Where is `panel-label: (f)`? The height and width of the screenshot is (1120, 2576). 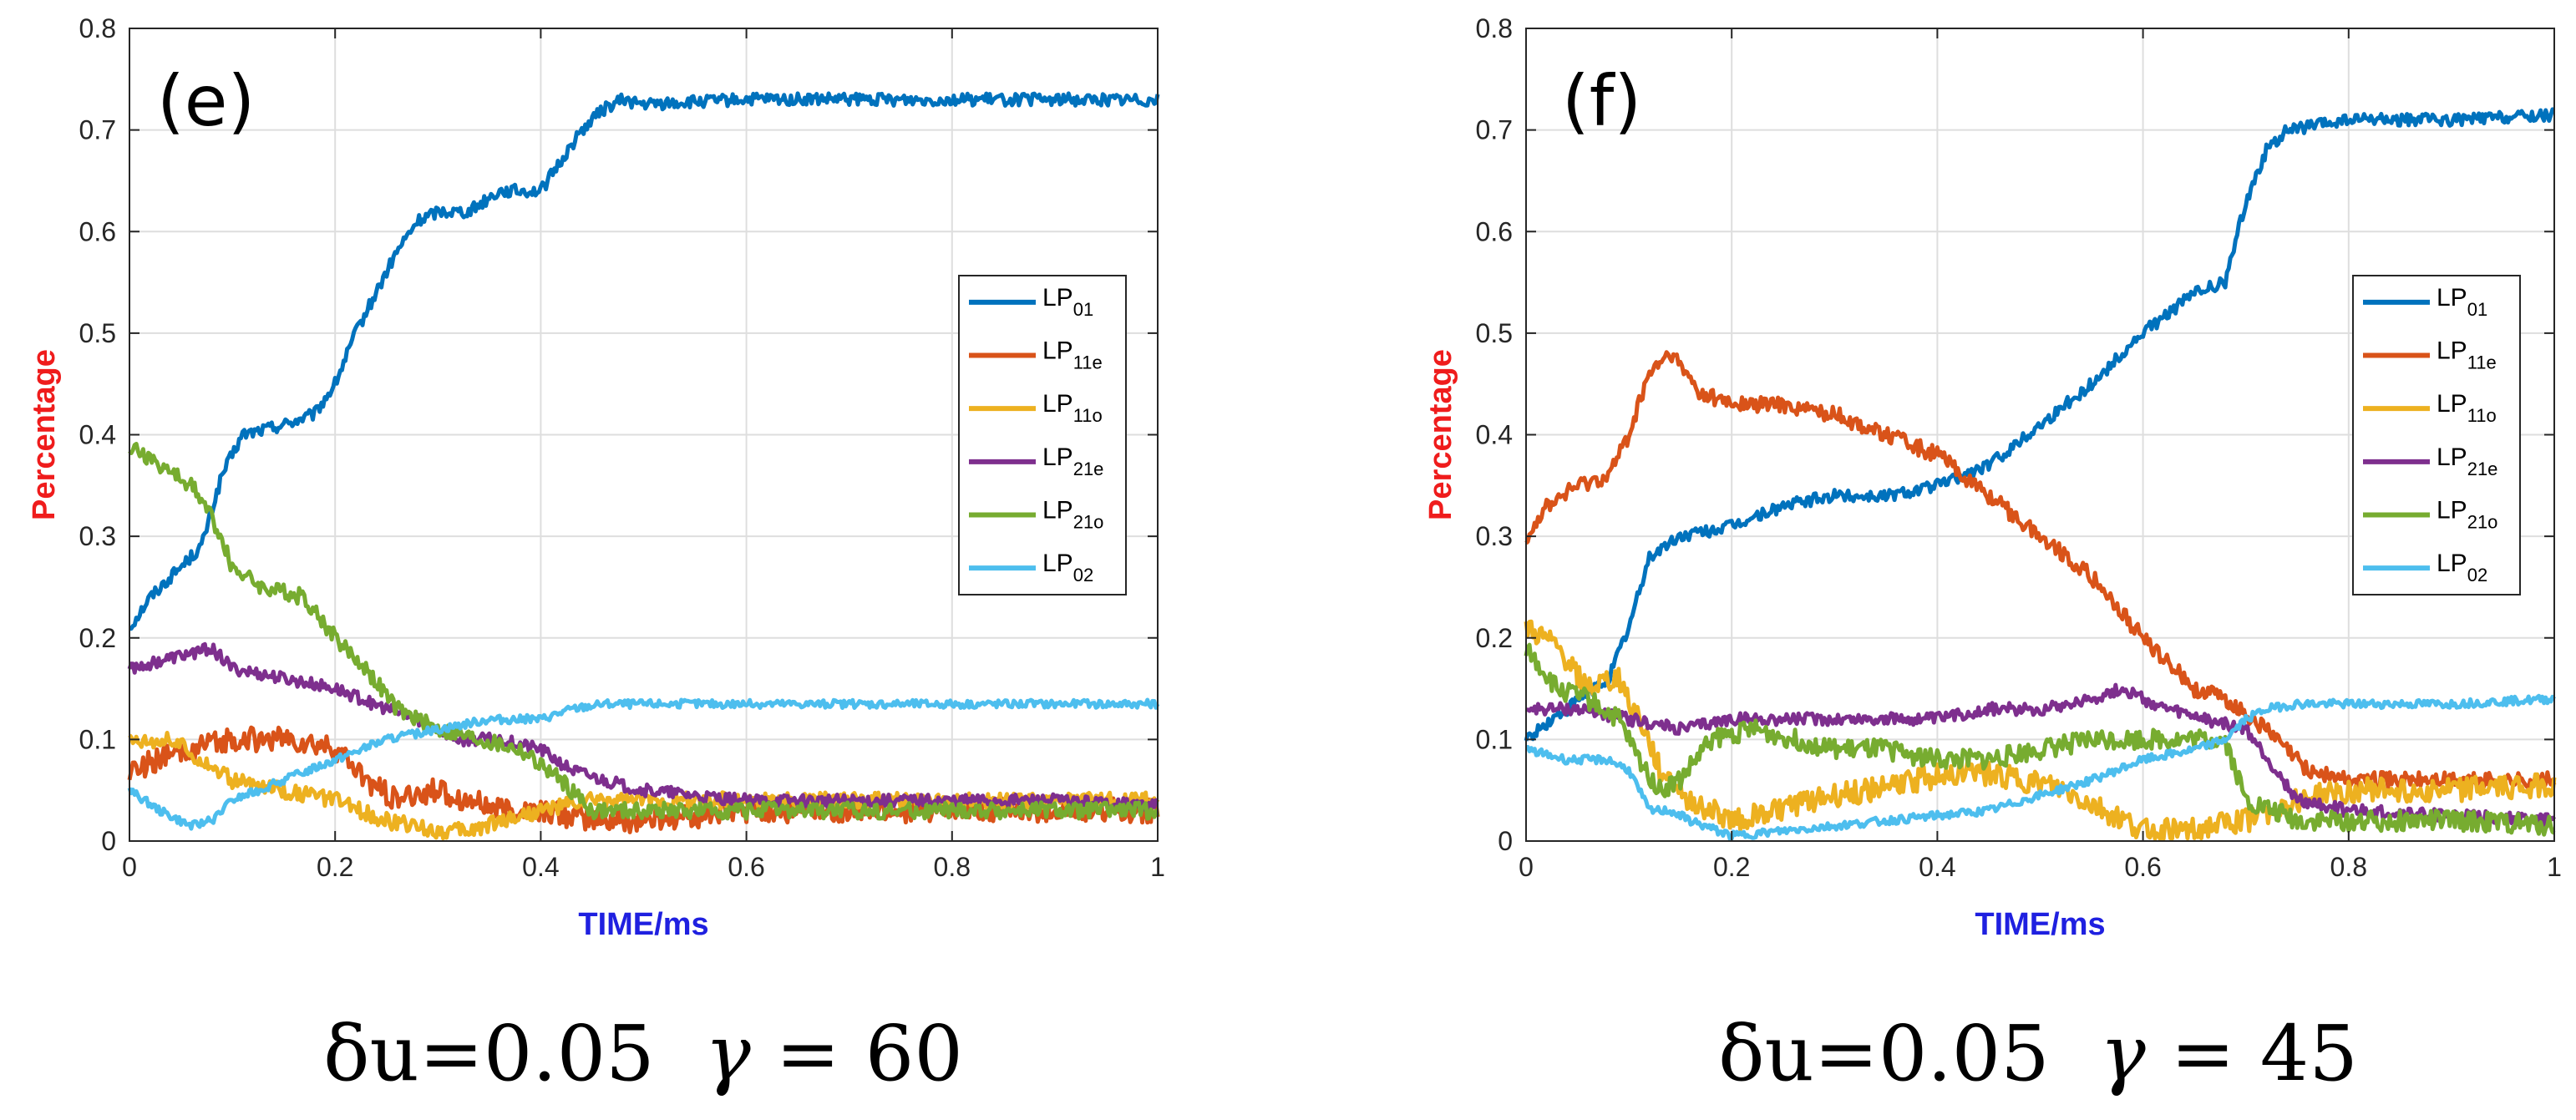
panel-label: (f) is located at coordinates (1601, 101).